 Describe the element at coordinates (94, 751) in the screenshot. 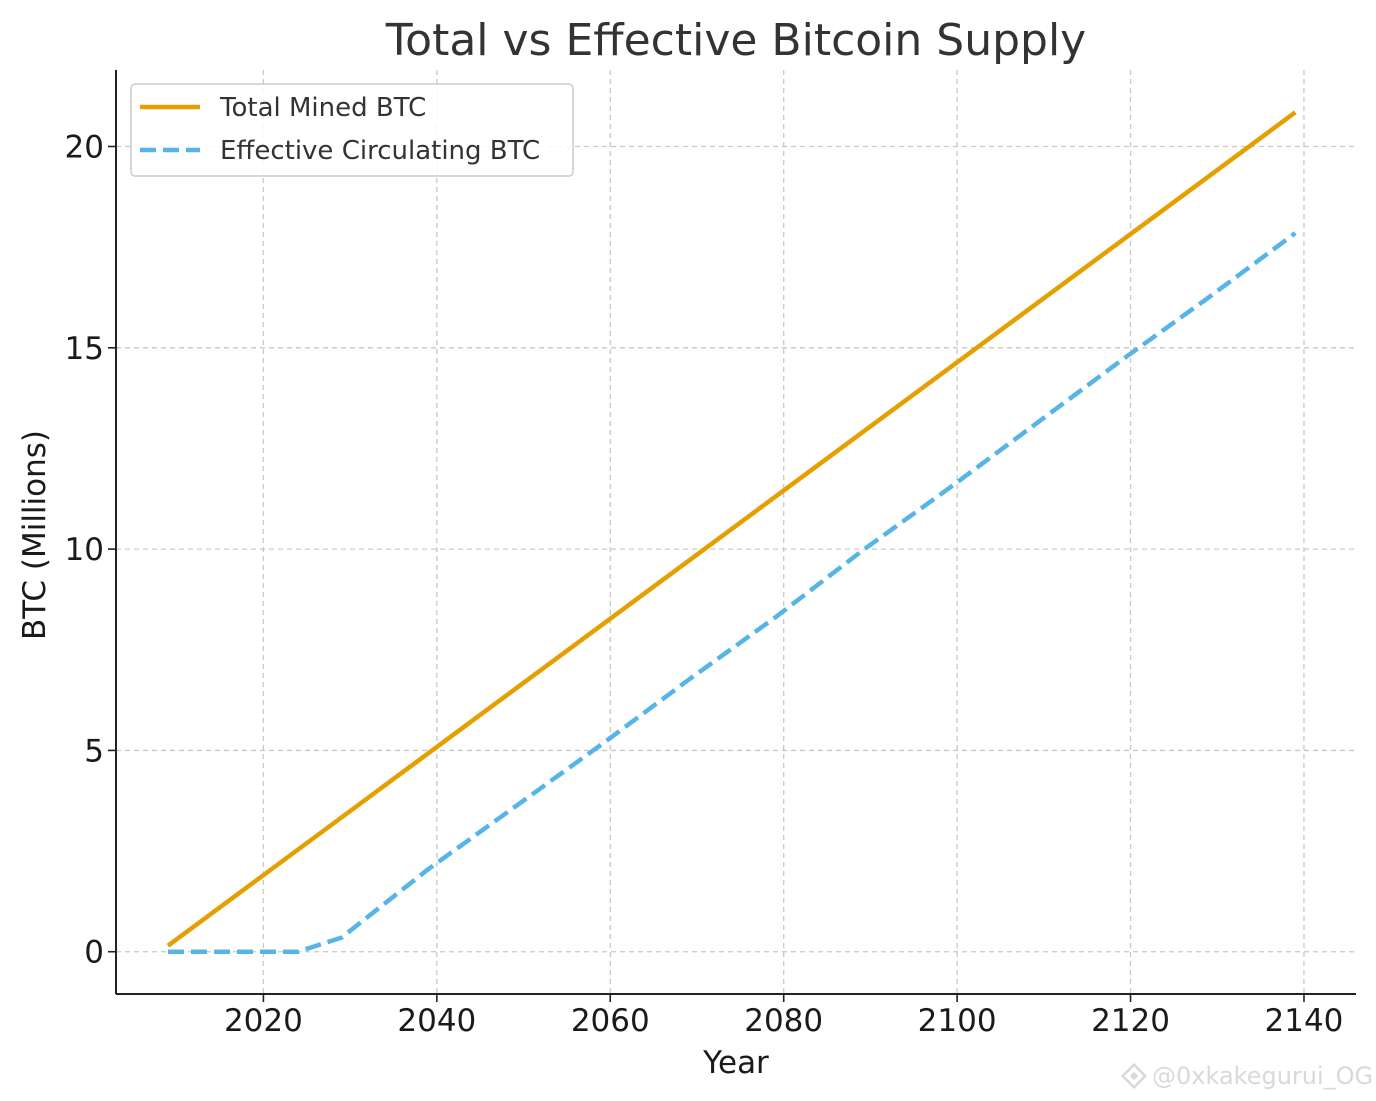

I see `y-tick-label: 5` at that location.